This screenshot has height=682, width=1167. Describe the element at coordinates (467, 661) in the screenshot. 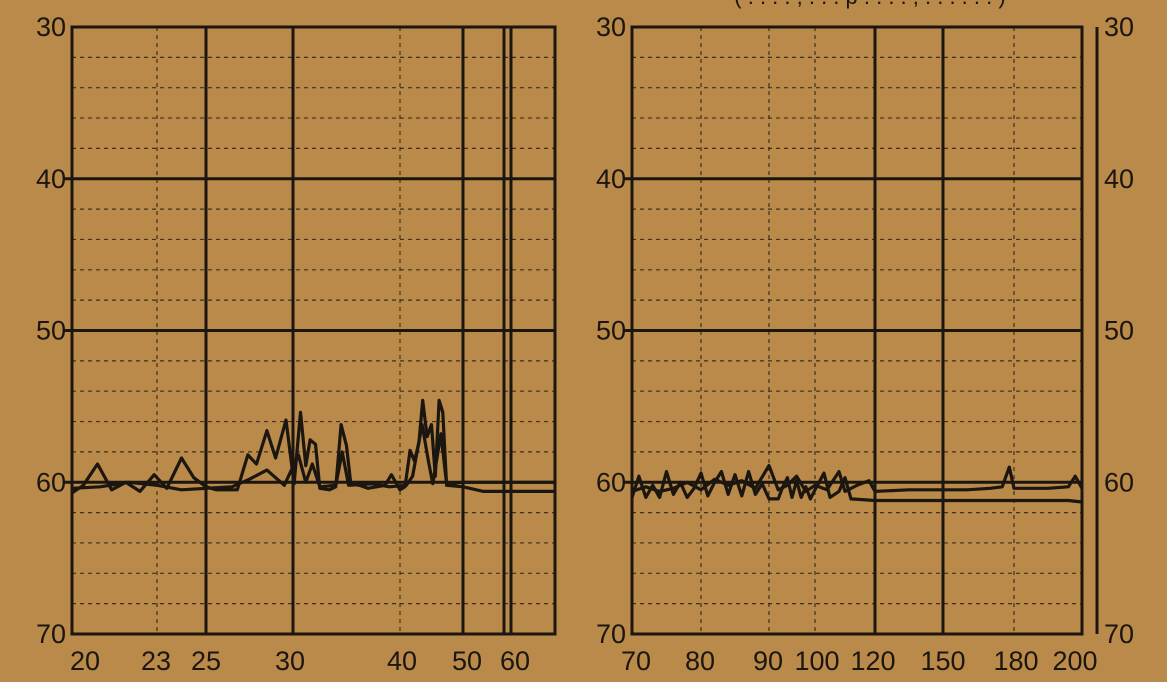

I see `x-tick-label: 50` at that location.